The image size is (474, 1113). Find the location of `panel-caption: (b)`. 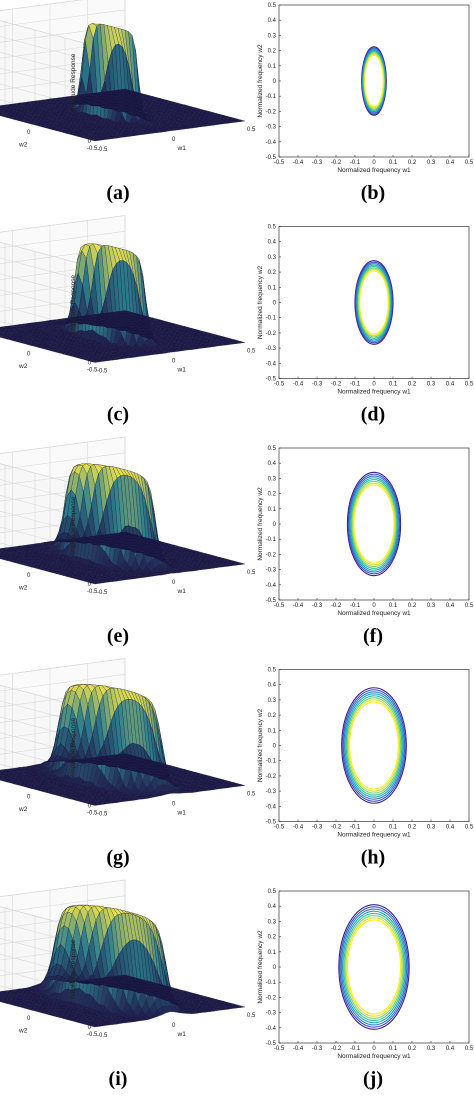

panel-caption: (b) is located at coordinates (373, 193).